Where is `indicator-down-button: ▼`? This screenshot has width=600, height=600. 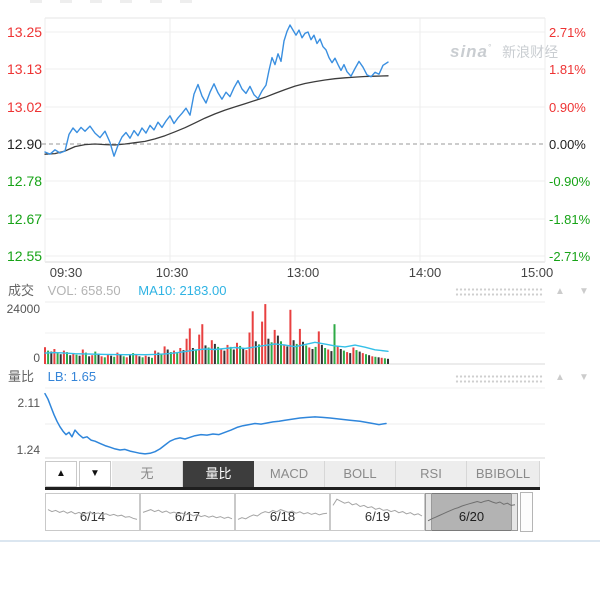 indicator-down-button: ▼ is located at coordinates (95, 474).